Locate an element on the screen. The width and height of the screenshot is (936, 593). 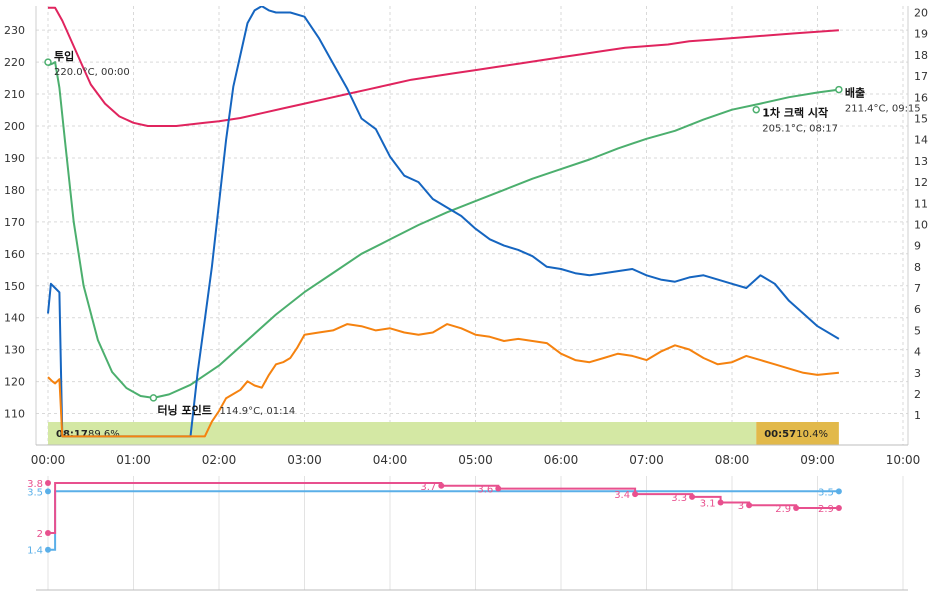
y-left-tick-label: 120 is located at coordinates (14, 382).